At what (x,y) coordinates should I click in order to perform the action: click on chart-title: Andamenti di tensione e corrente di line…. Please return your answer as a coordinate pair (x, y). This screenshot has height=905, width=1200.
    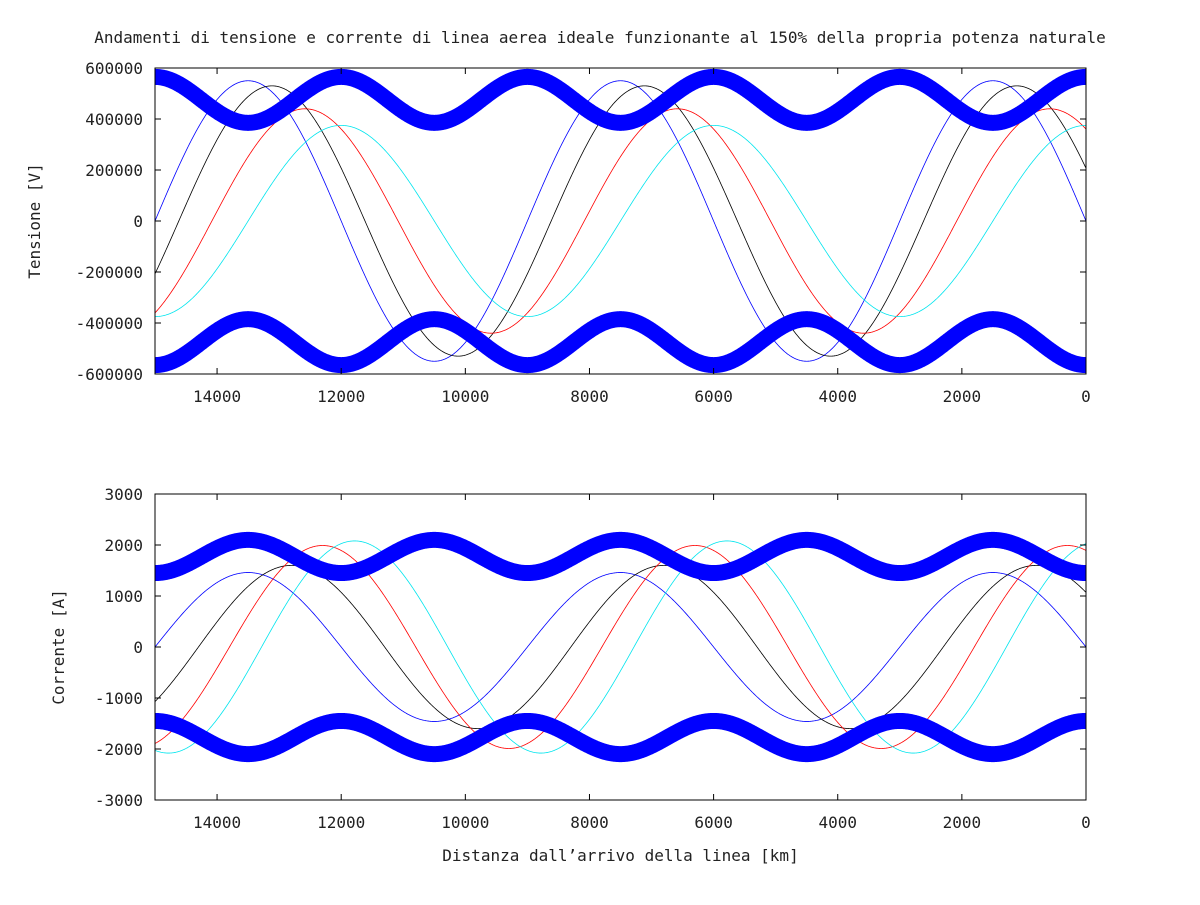
    Looking at the image, I should click on (599, 37).